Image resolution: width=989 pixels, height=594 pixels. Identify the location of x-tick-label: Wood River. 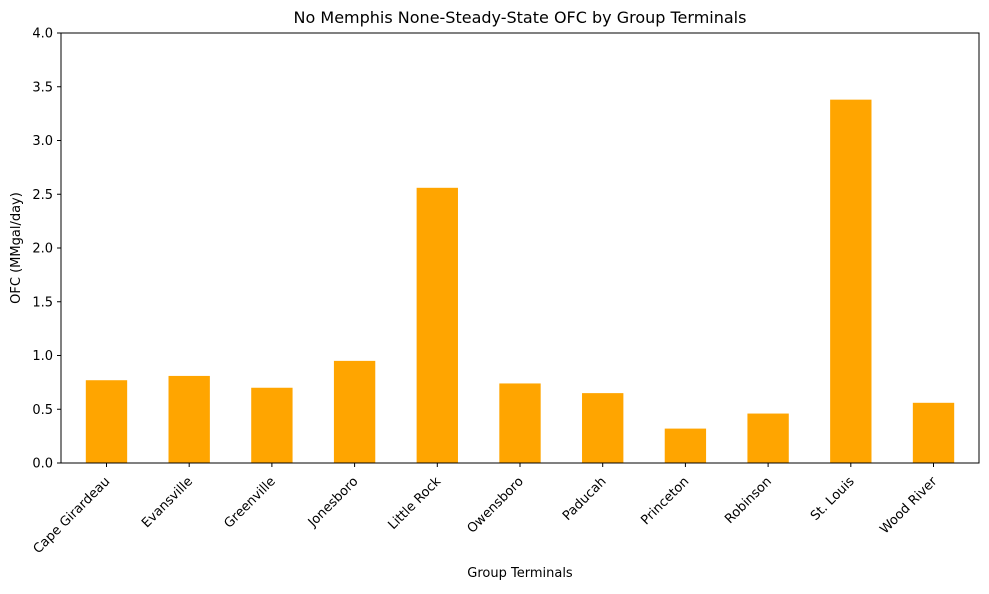
(908, 505).